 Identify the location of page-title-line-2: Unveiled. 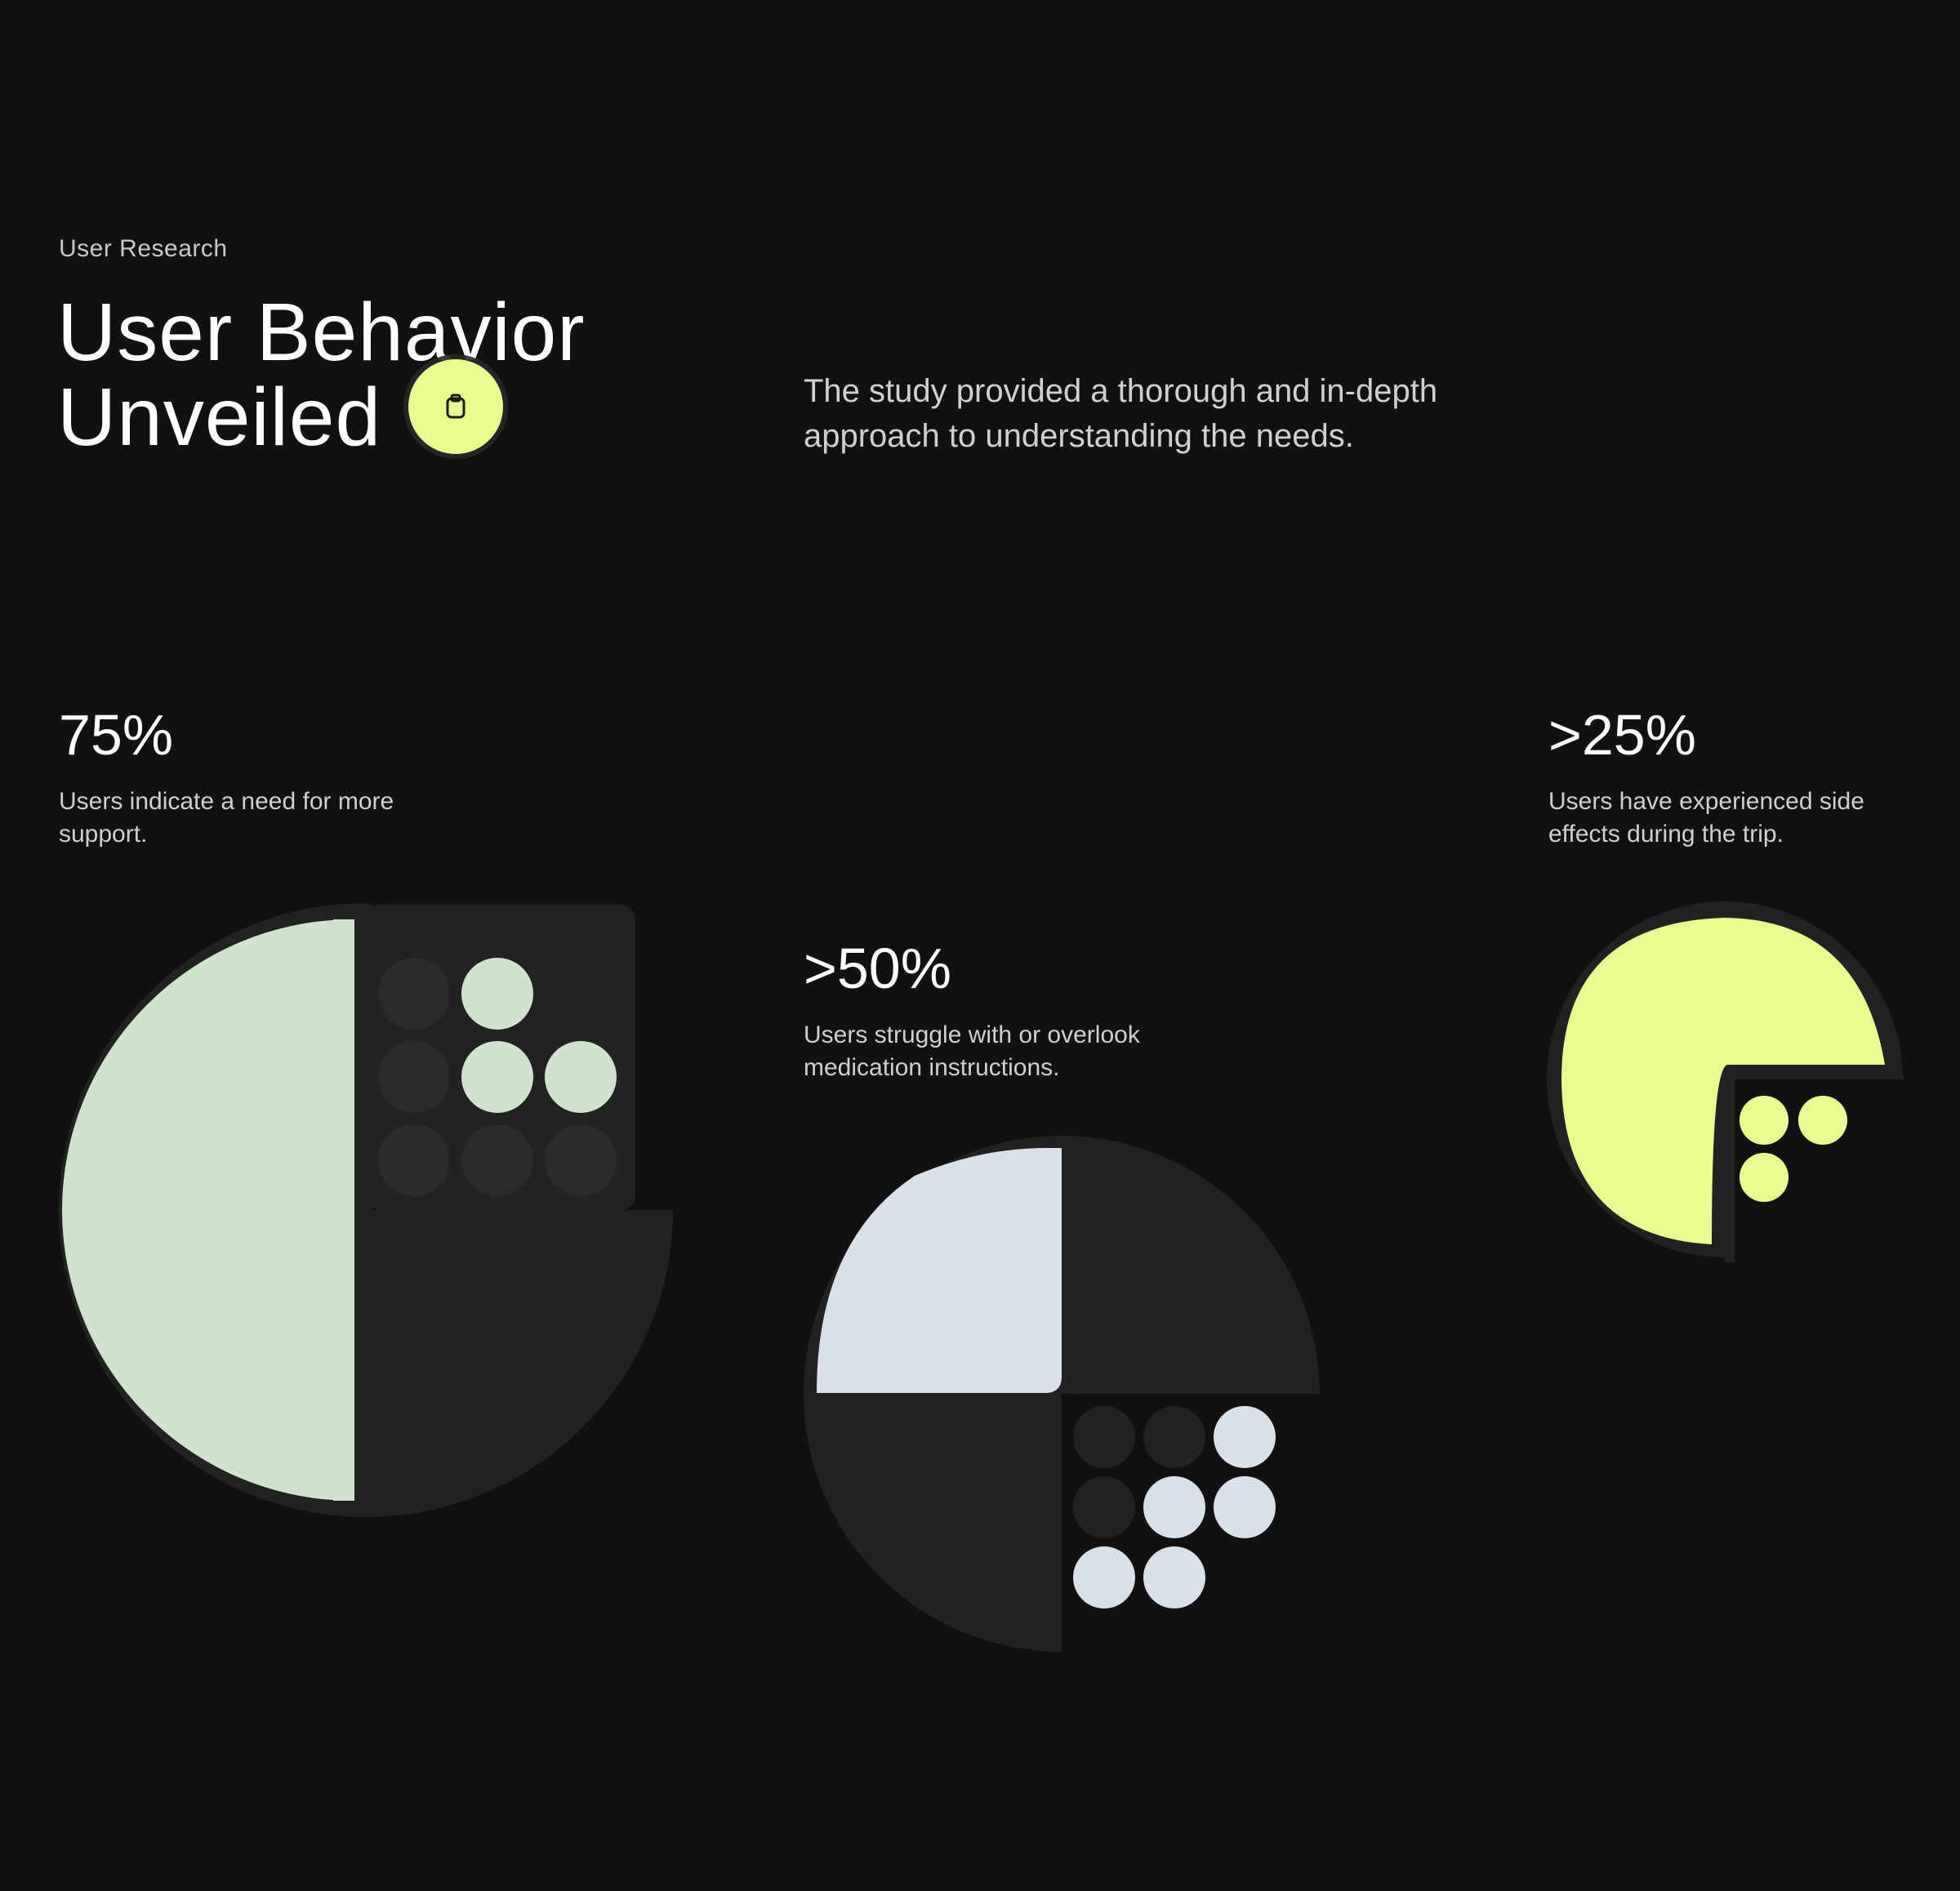
(219, 417).